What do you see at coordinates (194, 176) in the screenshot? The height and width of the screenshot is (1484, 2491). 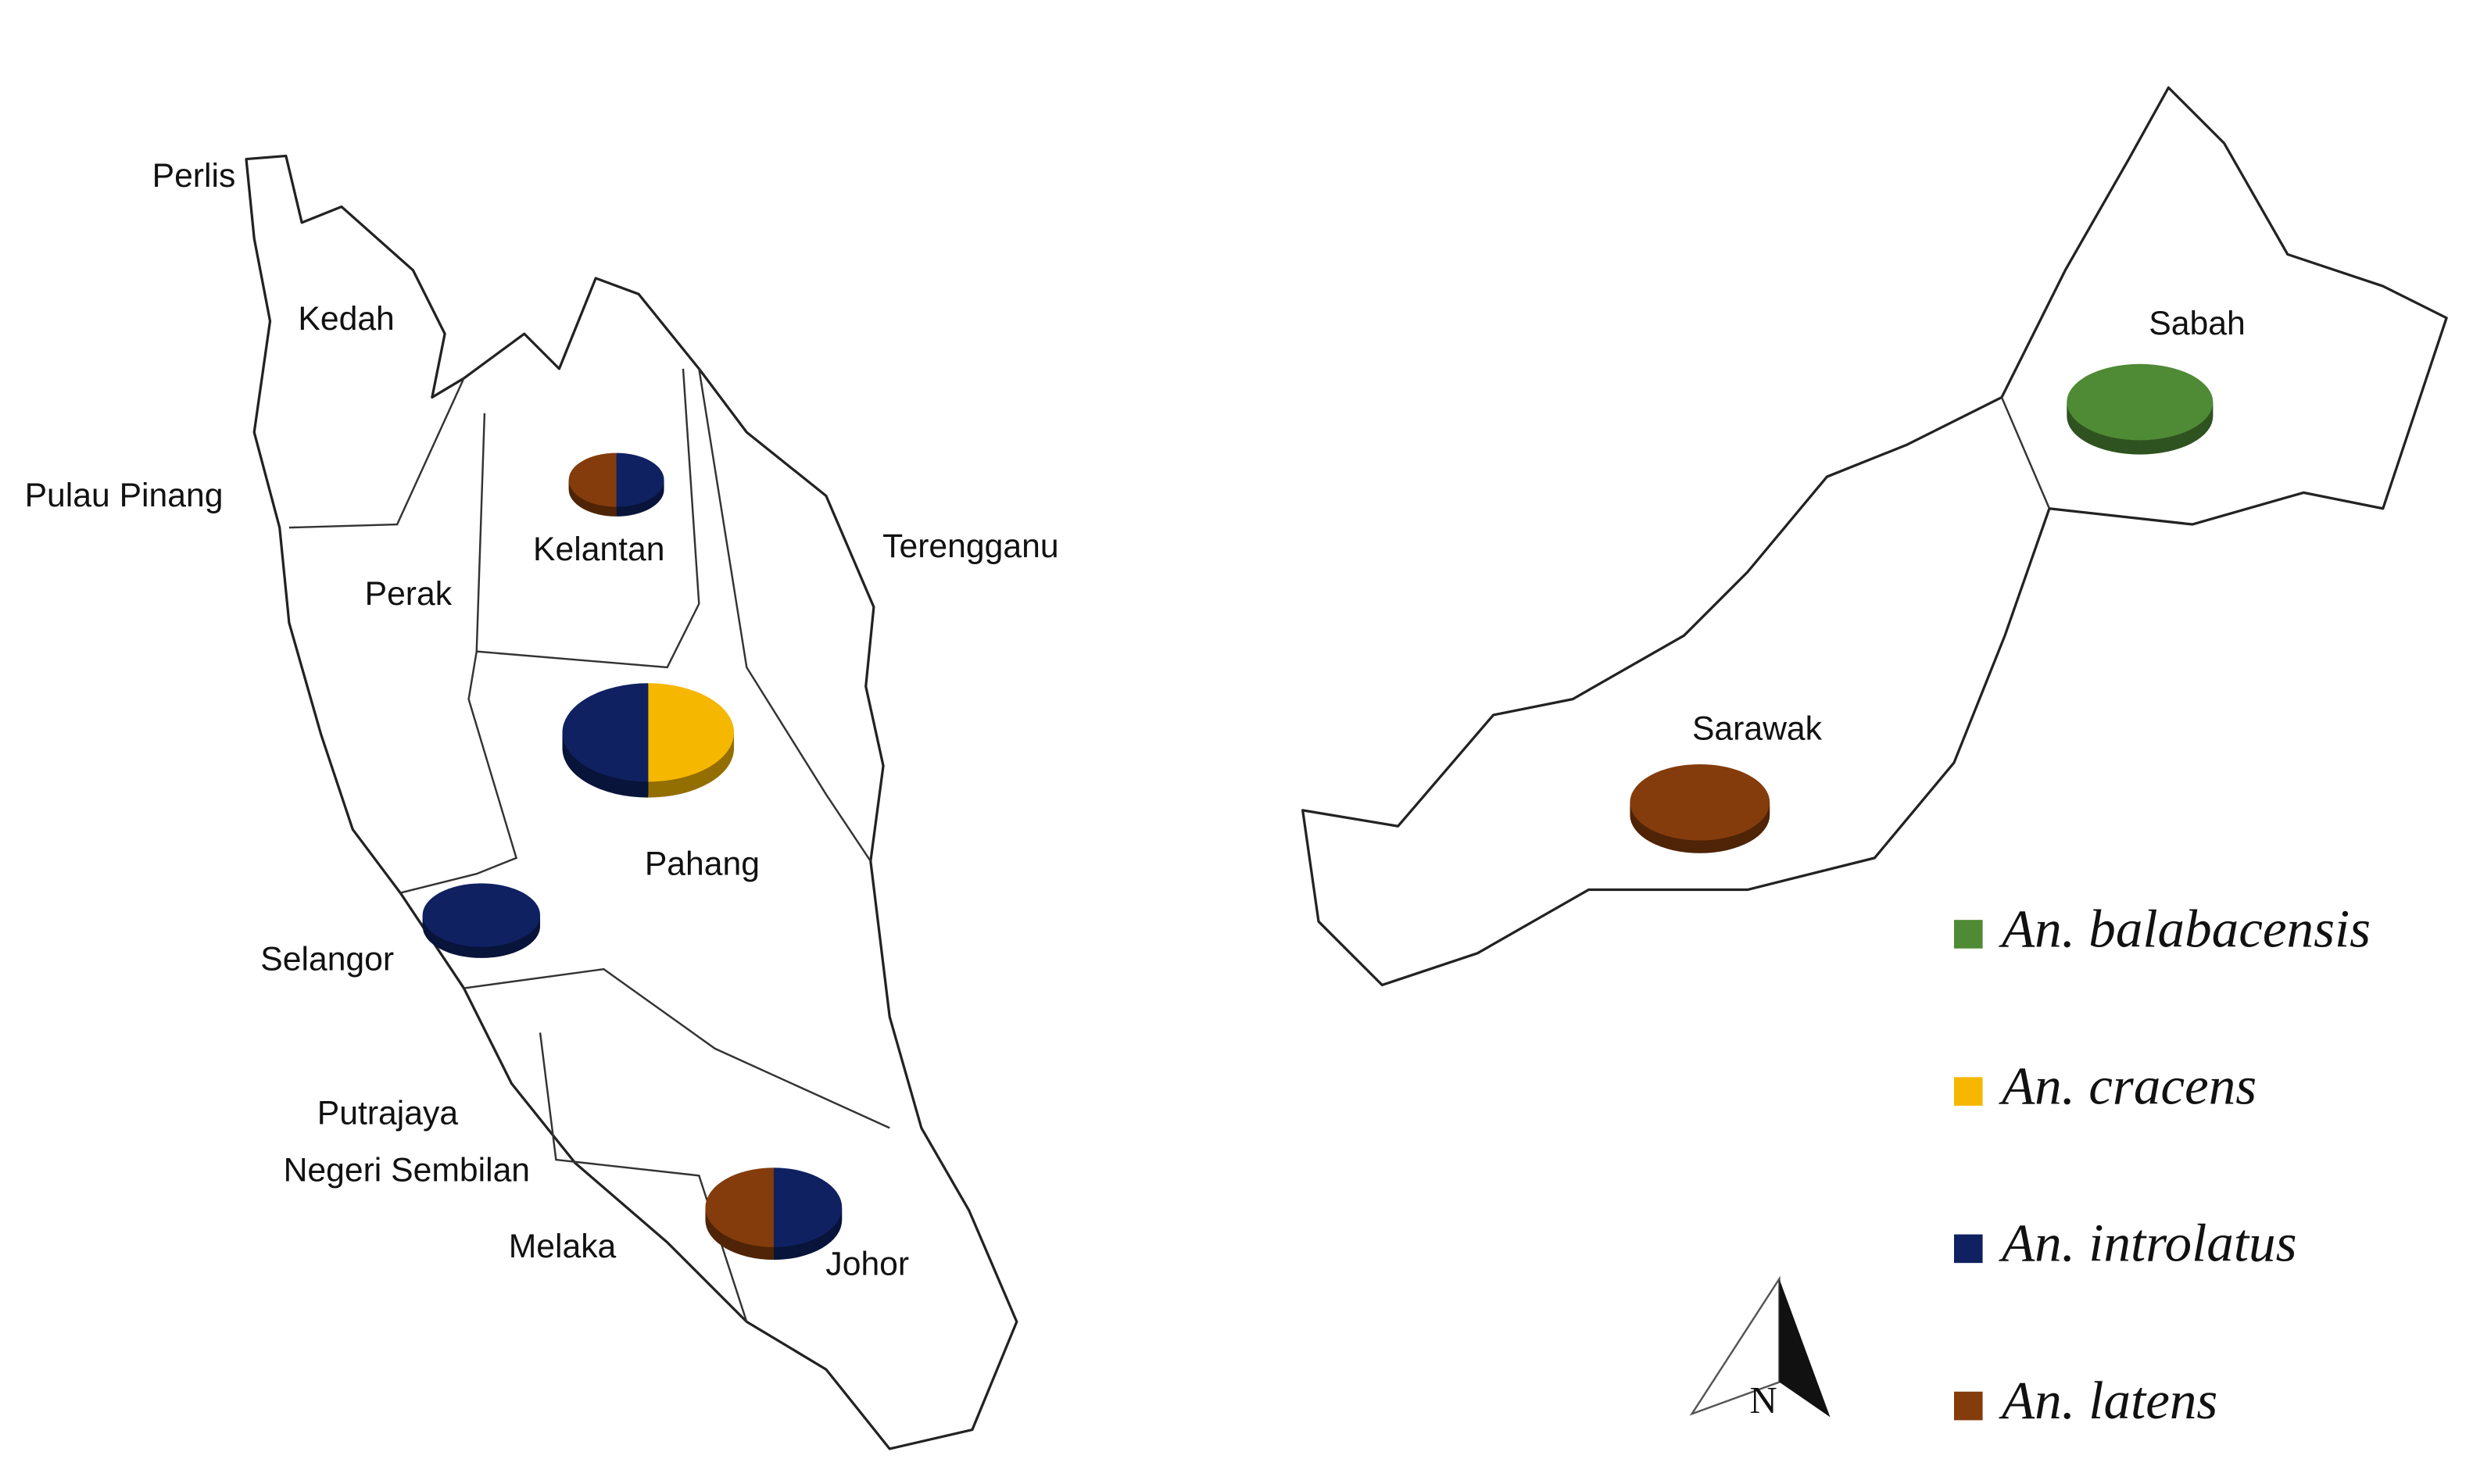 I see `region-label: Perlis` at bounding box center [194, 176].